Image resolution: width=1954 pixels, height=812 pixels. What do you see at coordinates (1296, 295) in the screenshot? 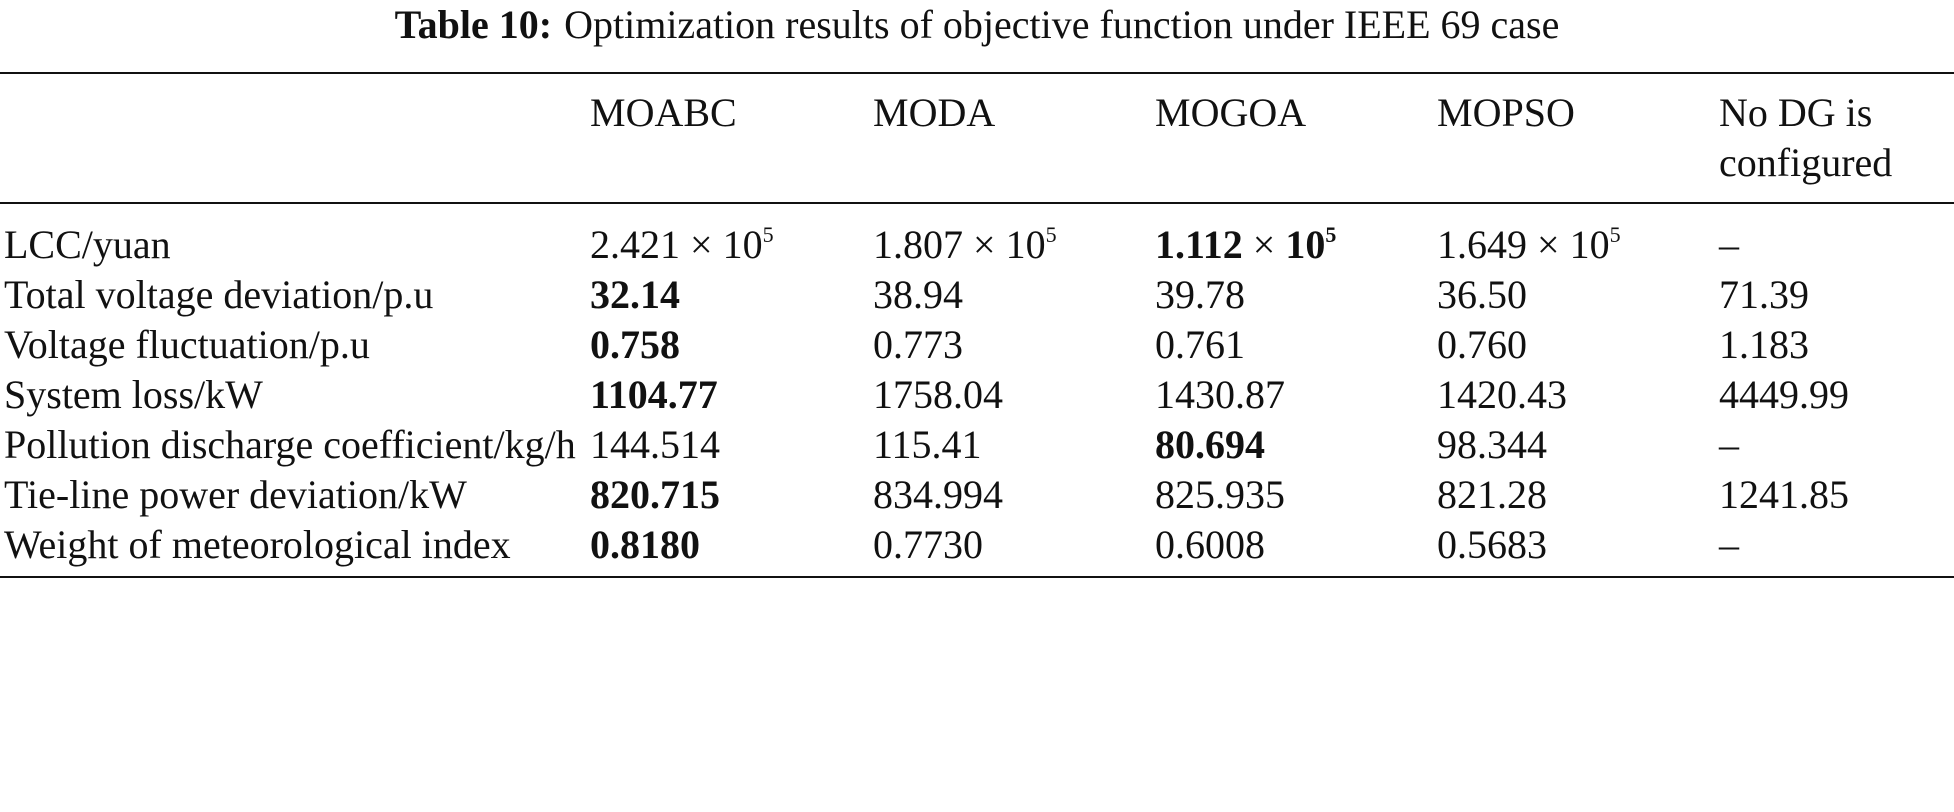
I see `value-cell: 39.78` at bounding box center [1296, 295].